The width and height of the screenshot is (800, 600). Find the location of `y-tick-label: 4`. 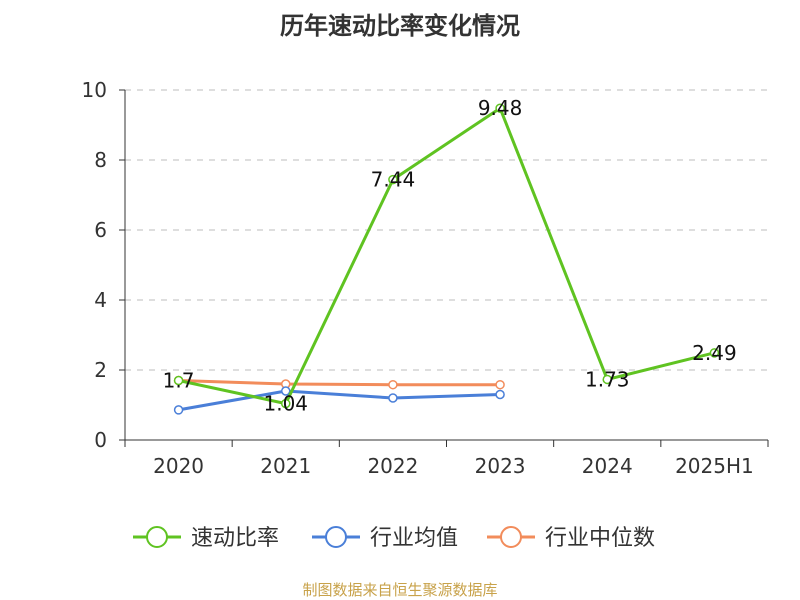

y-tick-label: 4 is located at coordinates (100, 300).